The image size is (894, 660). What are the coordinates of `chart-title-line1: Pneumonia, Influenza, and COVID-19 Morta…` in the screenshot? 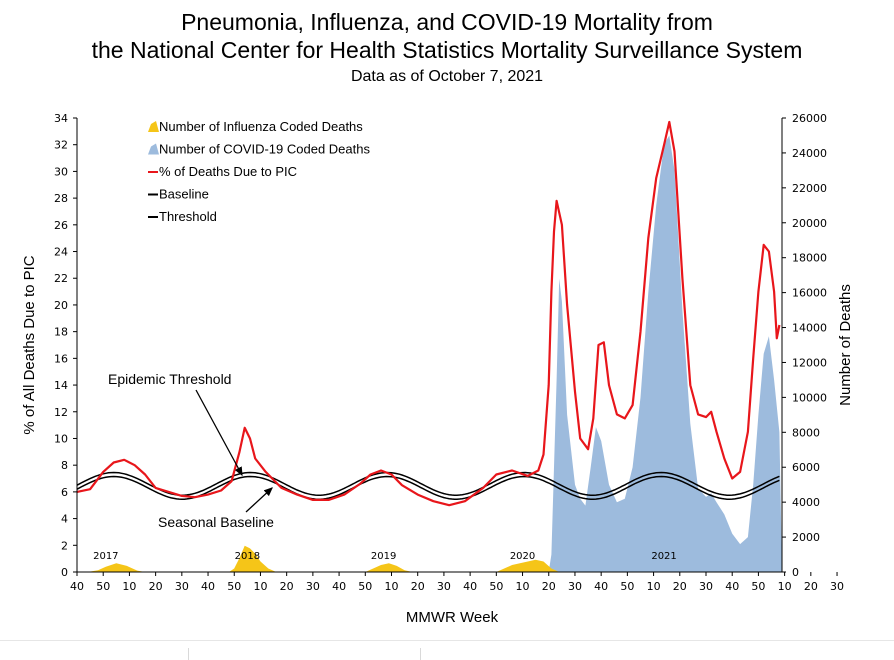 It's located at (447, 22).